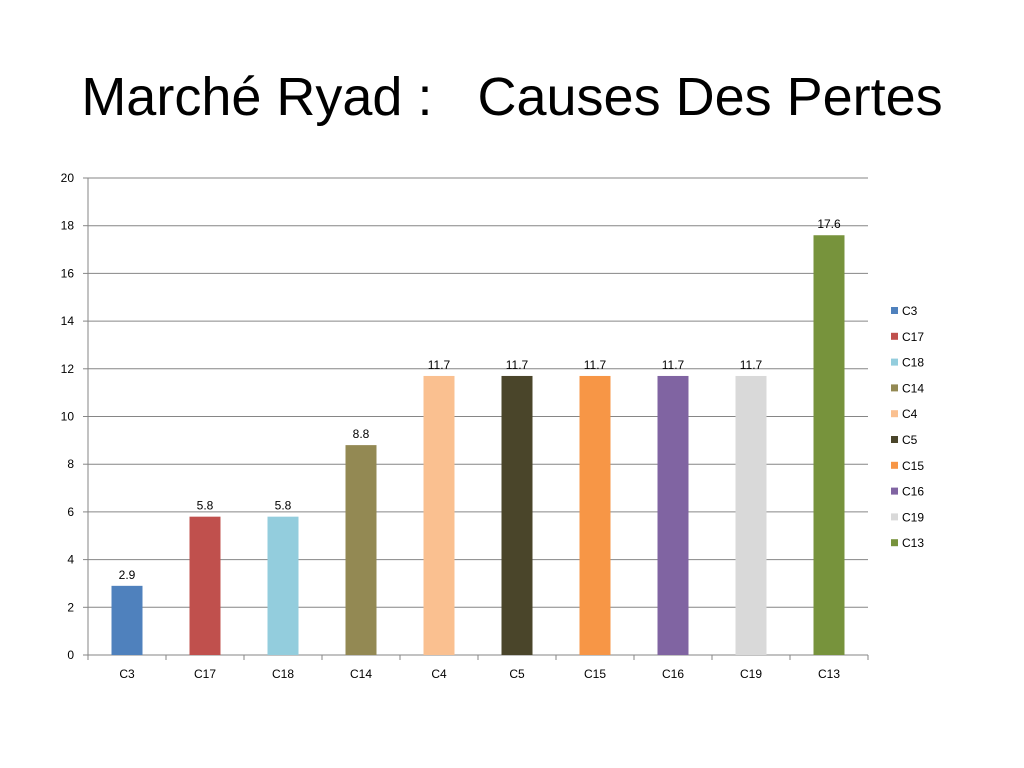 The width and height of the screenshot is (1024, 768). I want to click on bar-c18, so click(283, 585).